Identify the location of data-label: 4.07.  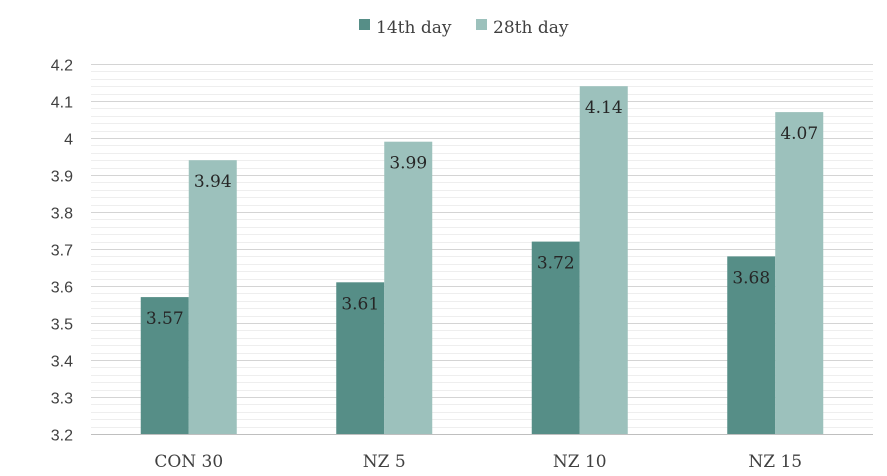
(799, 134).